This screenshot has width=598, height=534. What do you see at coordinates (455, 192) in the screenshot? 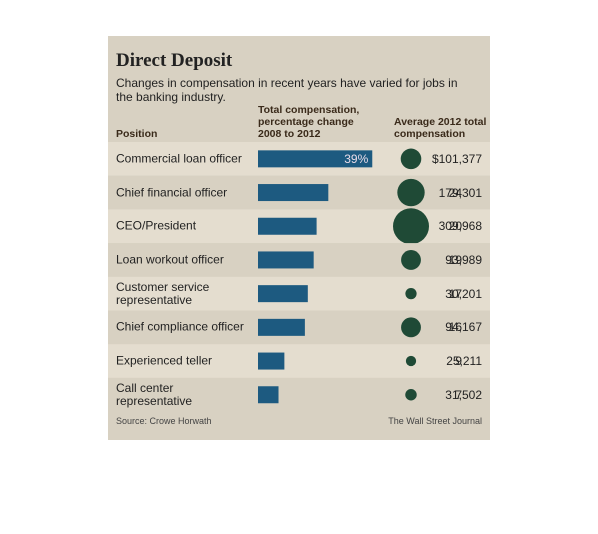
I see `value-label: 24` at bounding box center [455, 192].